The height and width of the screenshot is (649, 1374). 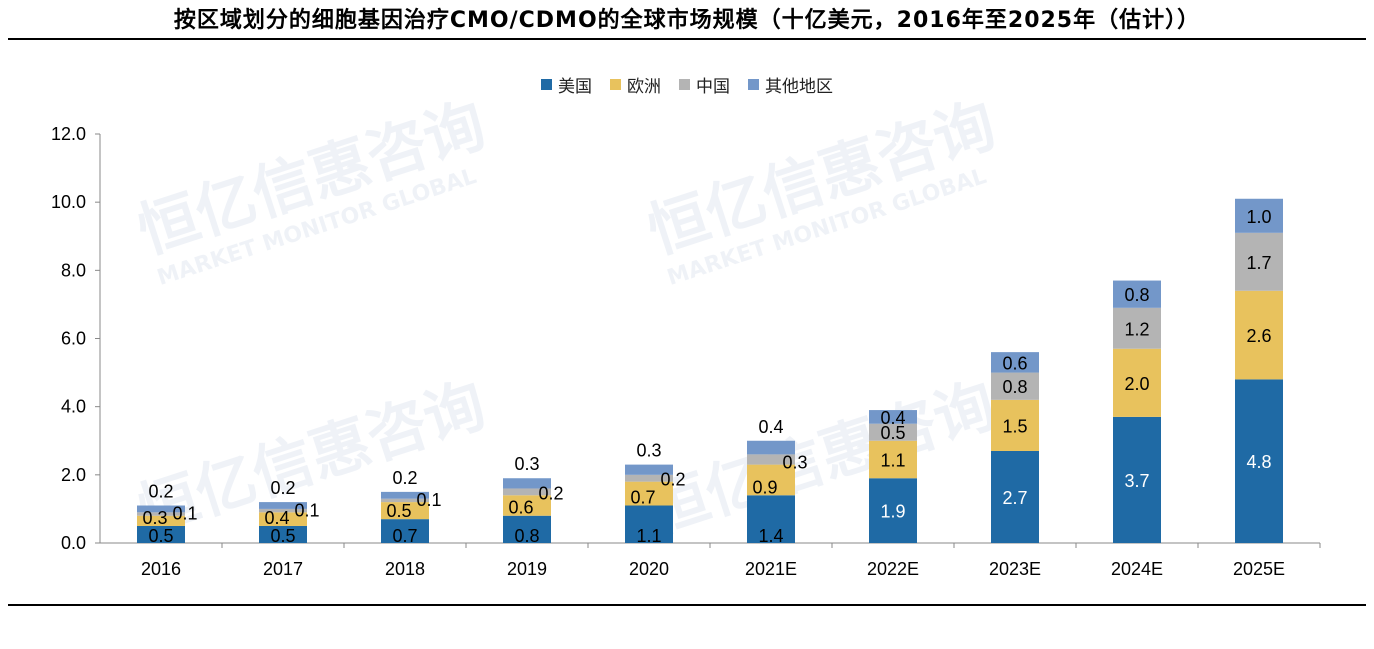 I want to click on legend-item-cn: 中国, so click(x=704, y=84).